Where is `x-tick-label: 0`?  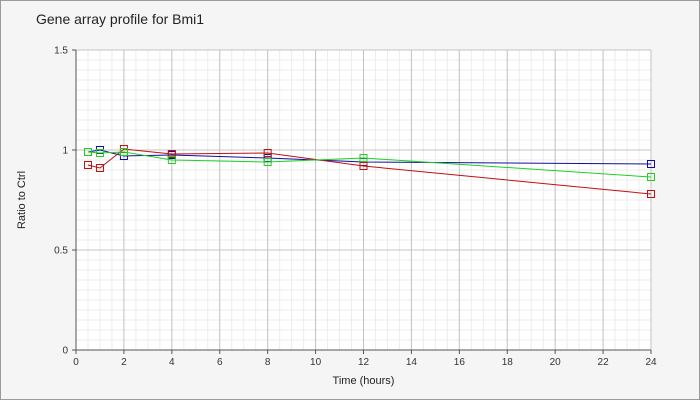
x-tick-label: 0 is located at coordinates (76, 362).